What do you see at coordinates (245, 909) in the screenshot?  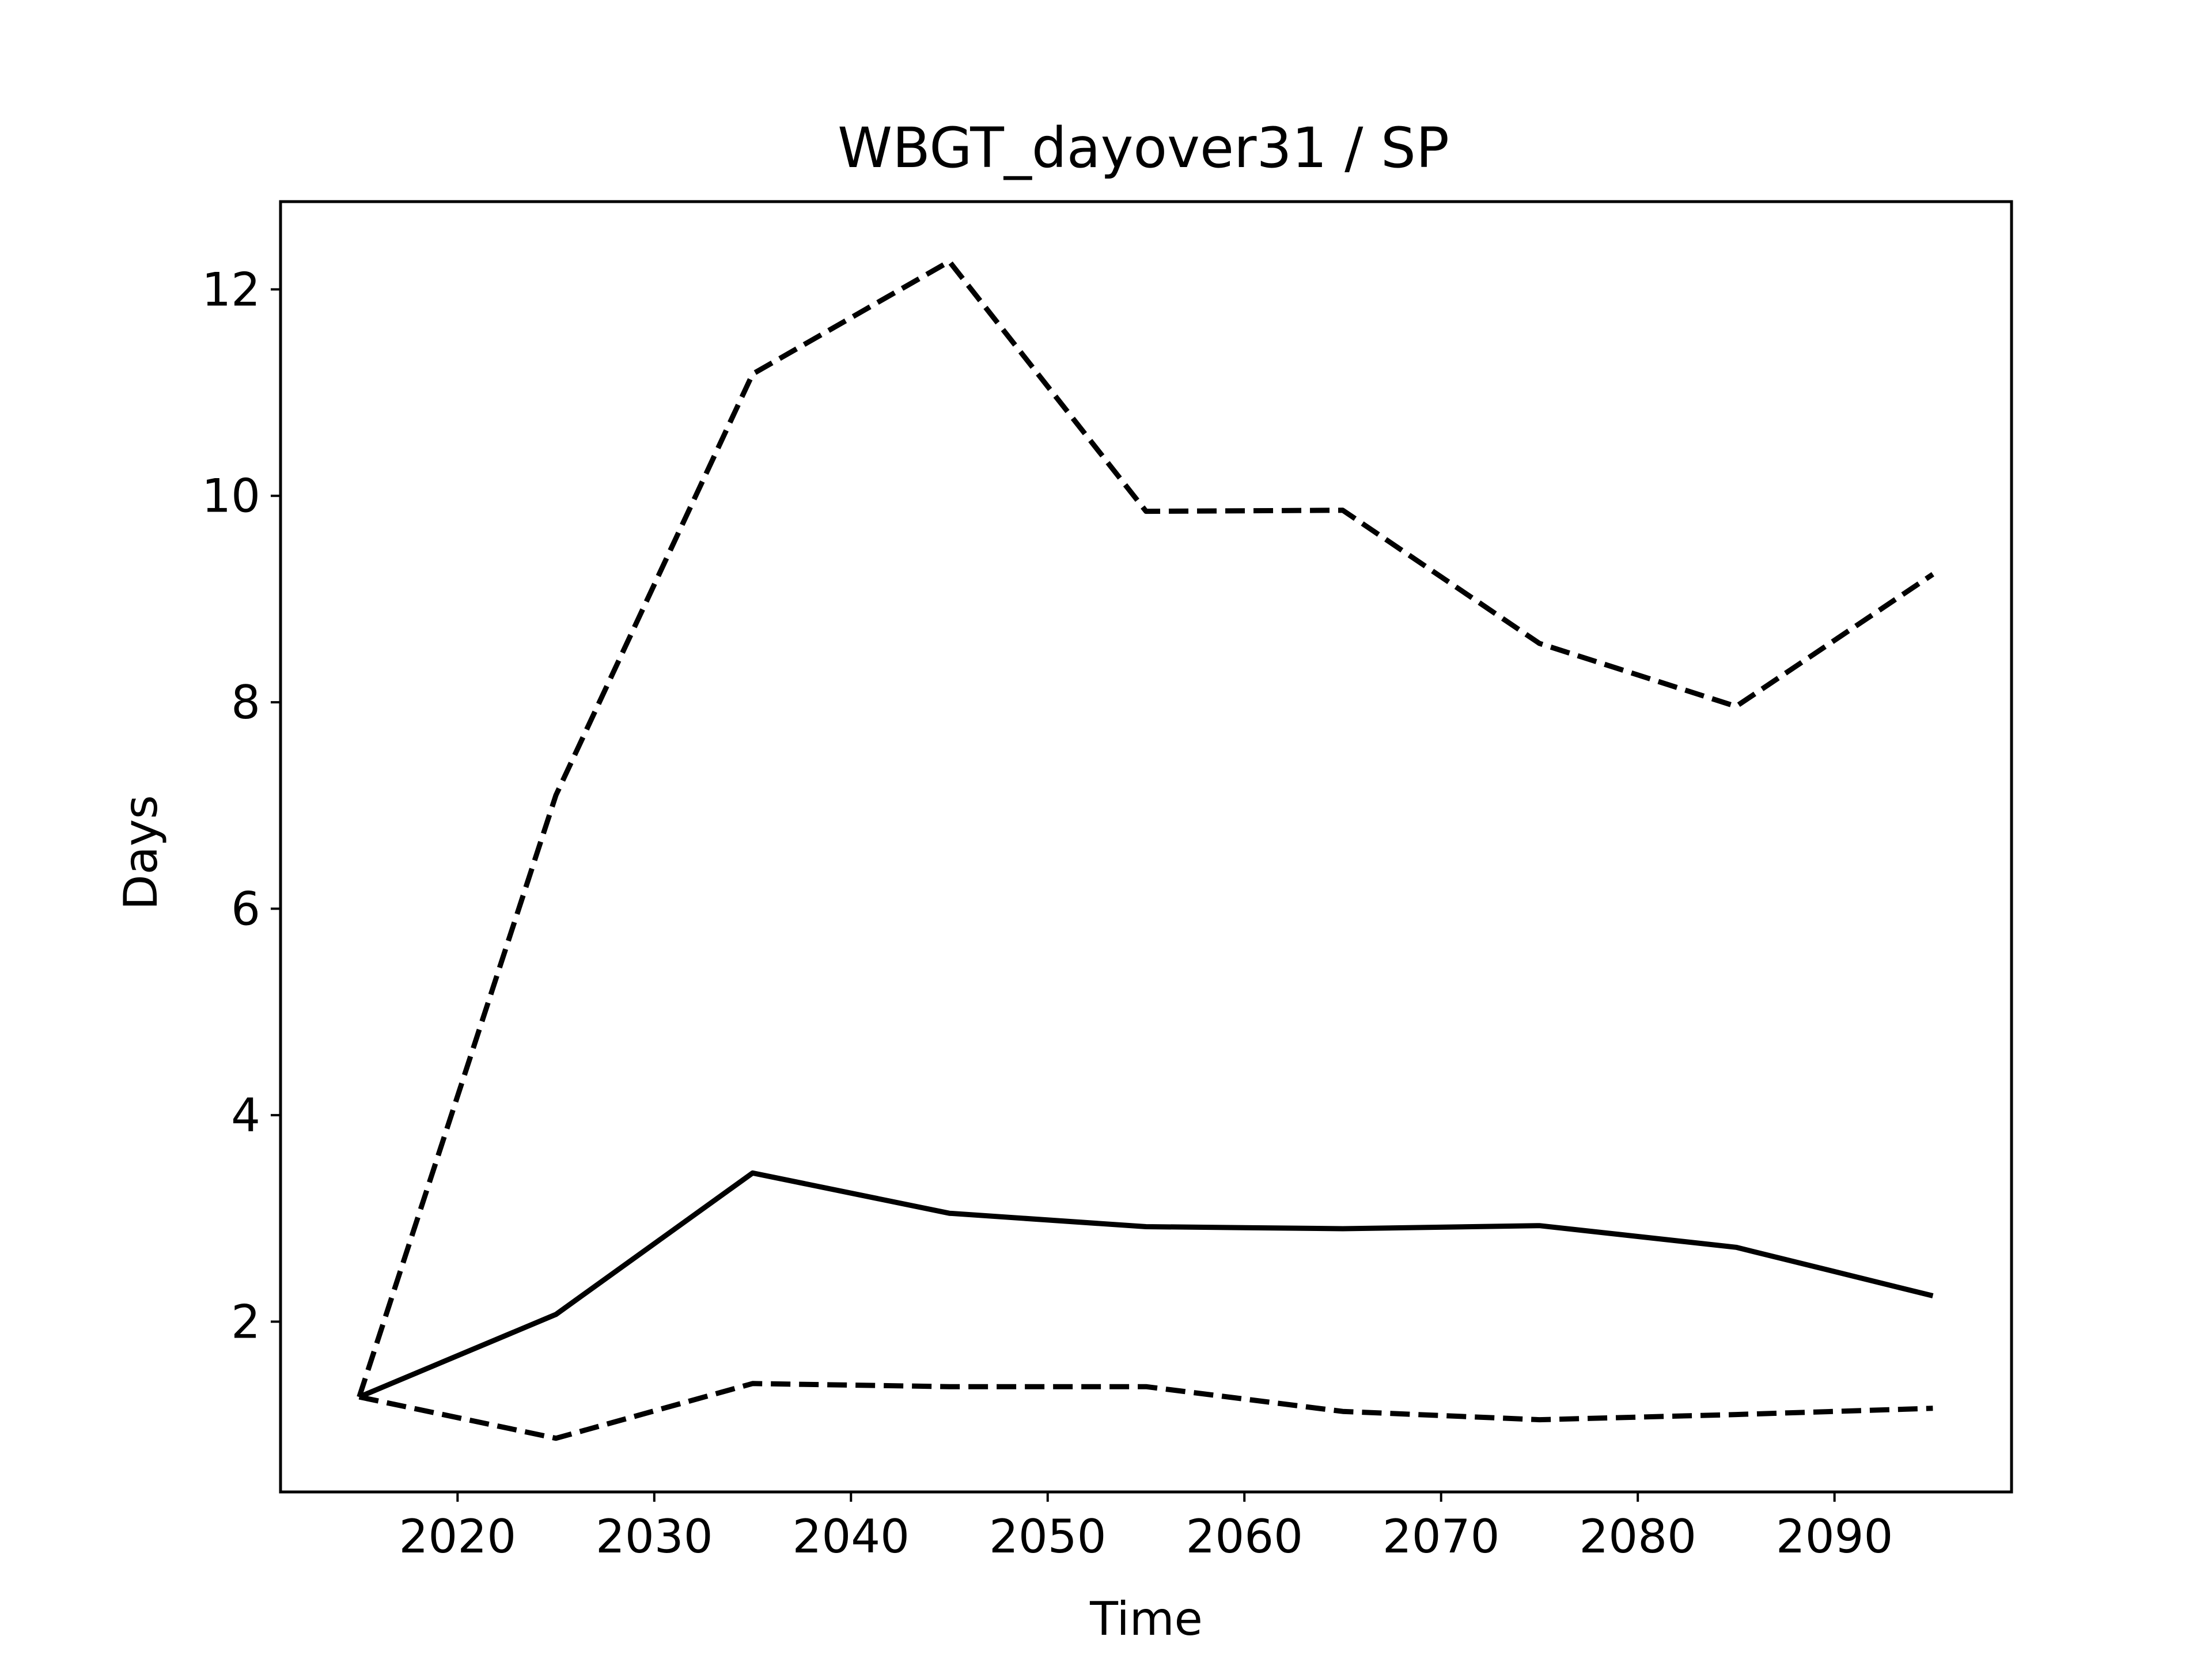 I see `y-tick-label: 6` at bounding box center [245, 909].